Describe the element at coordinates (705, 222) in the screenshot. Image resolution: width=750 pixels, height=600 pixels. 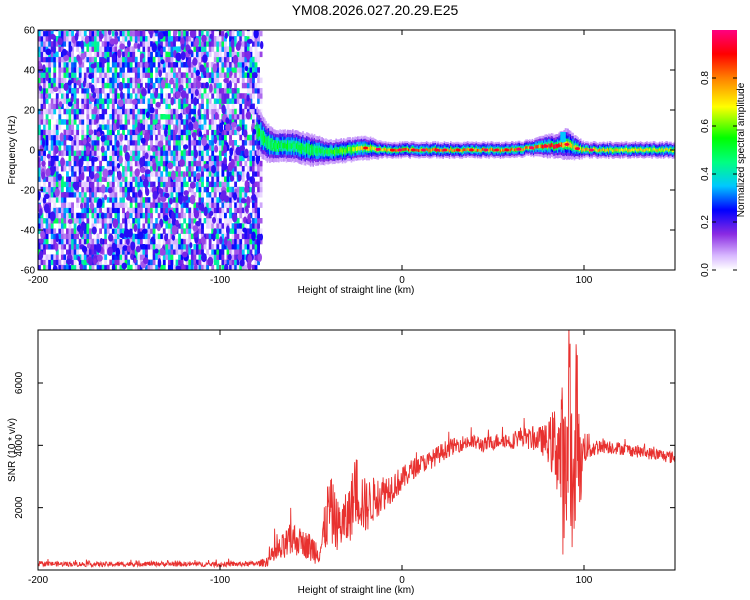
I see `colorbar-tick-label: 0.2` at that location.